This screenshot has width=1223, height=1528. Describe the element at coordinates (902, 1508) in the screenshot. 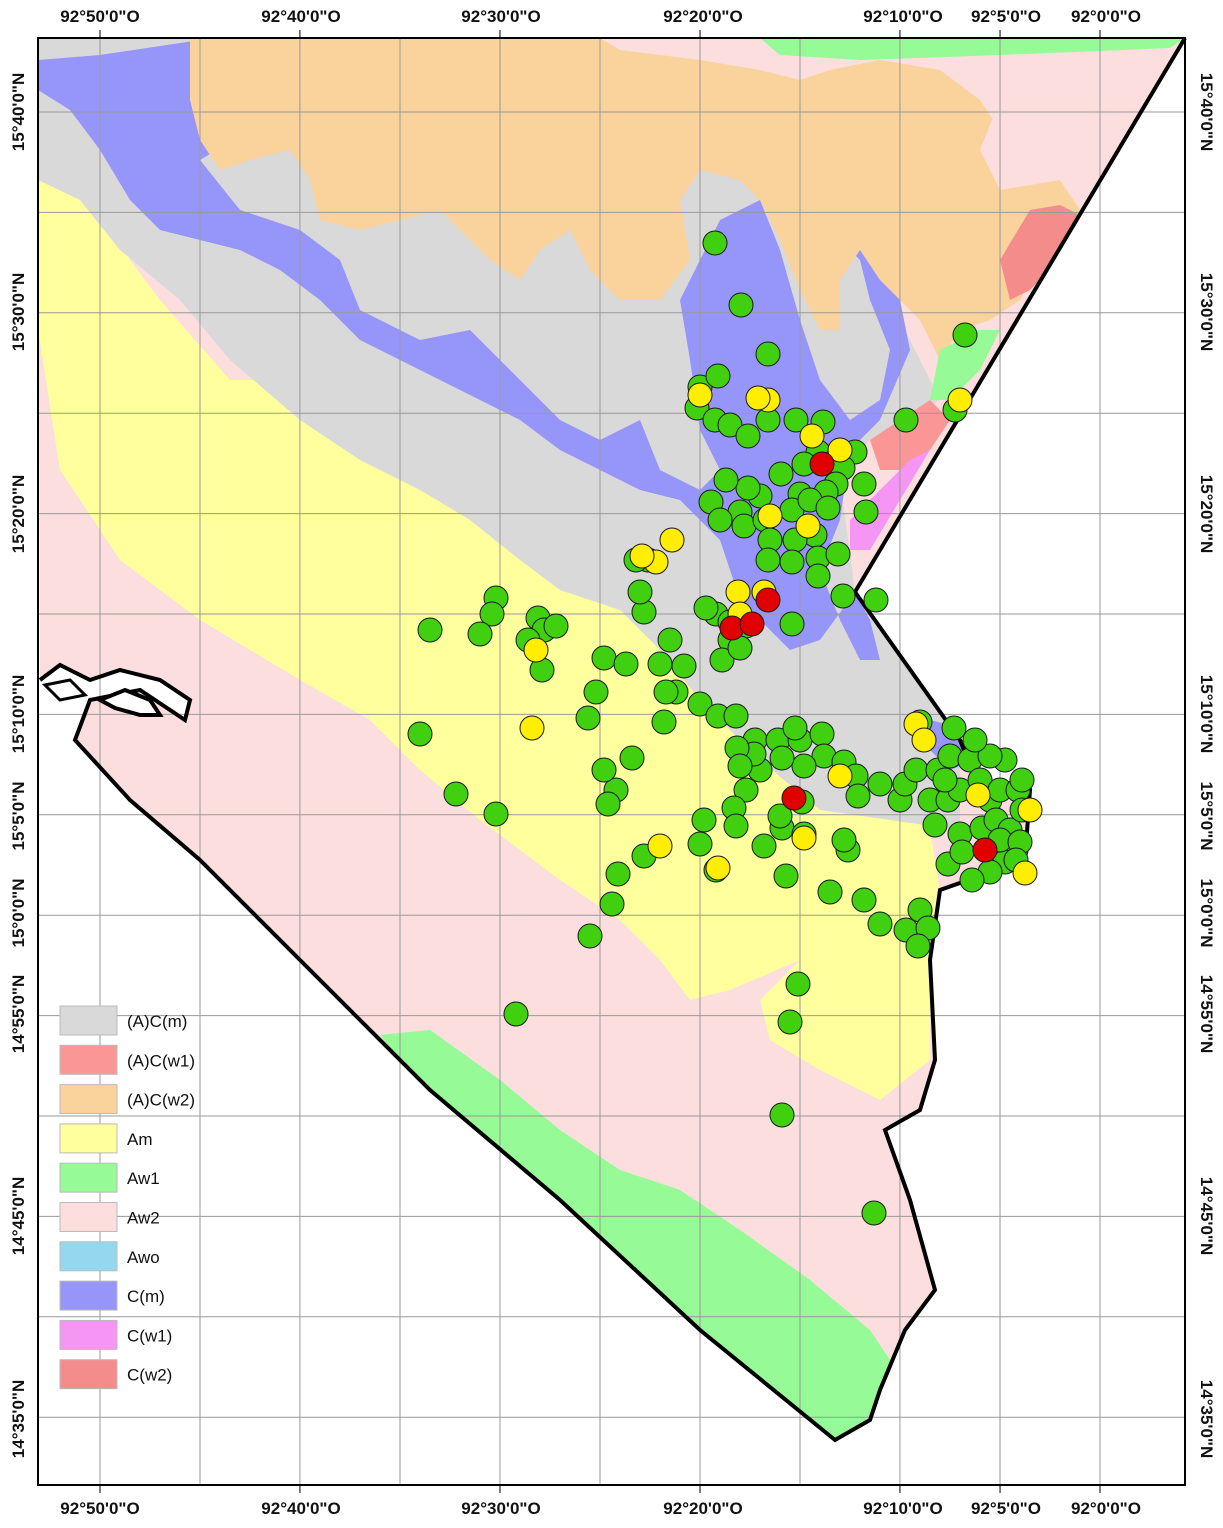

I see `lon-label: 92°10'0"O` at that location.